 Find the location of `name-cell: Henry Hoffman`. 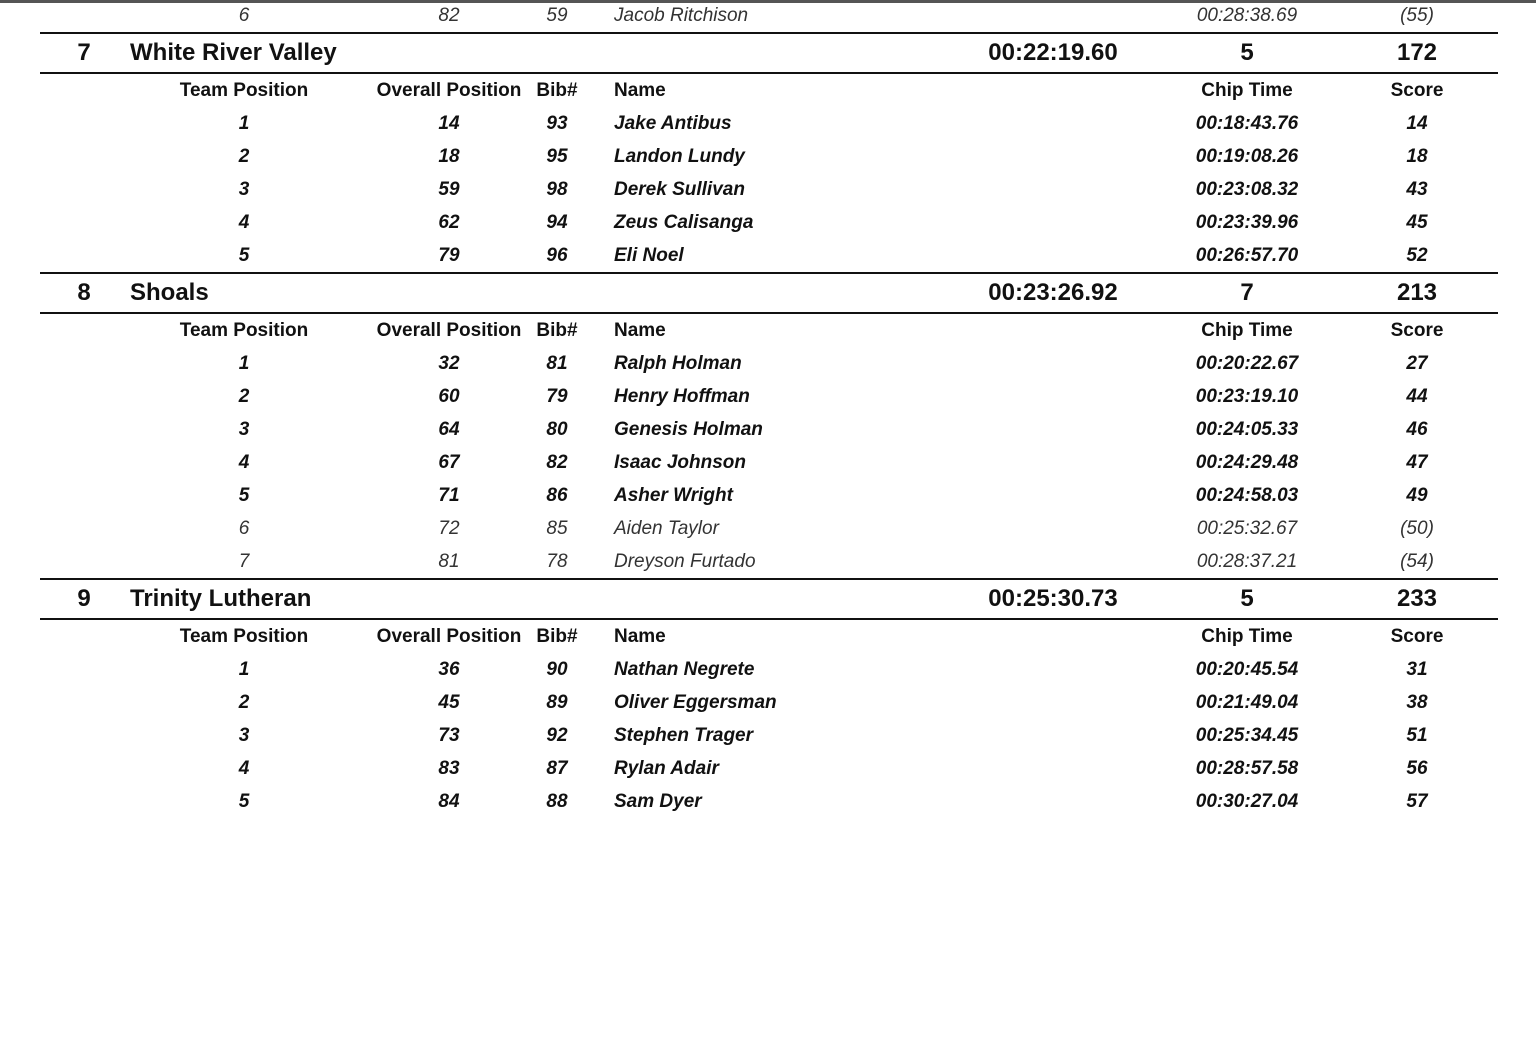

name-cell: Henry Hoffman is located at coordinates (682, 396).